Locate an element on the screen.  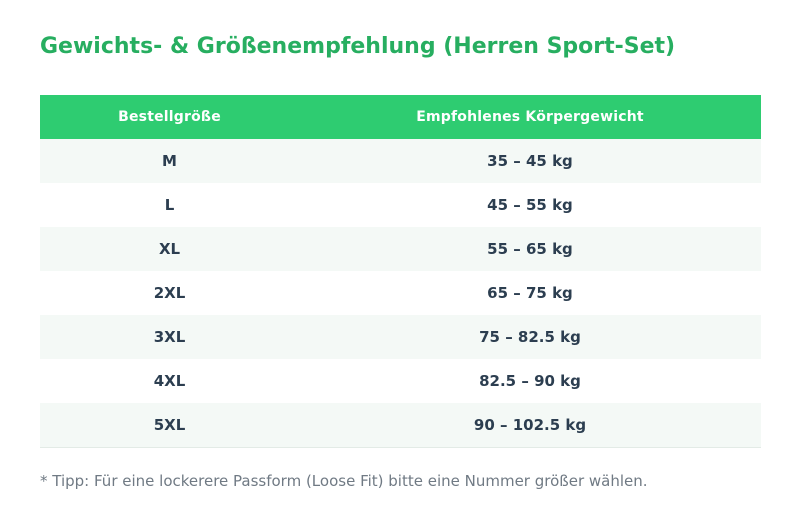
size-cell: 2XL is located at coordinates (169, 293).